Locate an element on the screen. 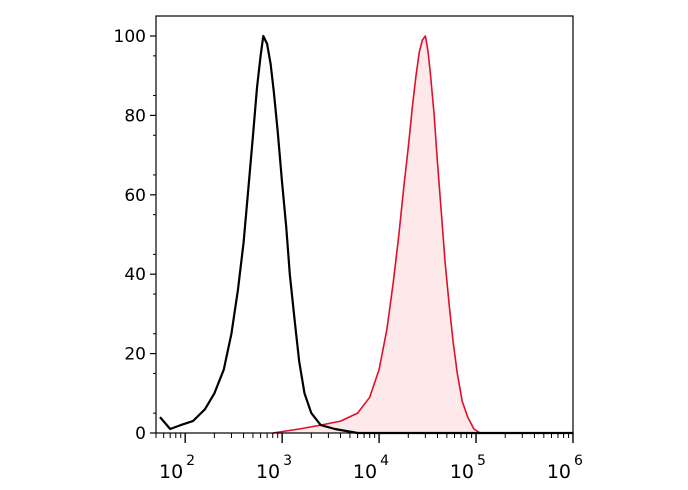 The width and height of the screenshot is (688, 490). y-tick-label: 80 is located at coordinates (135, 116).